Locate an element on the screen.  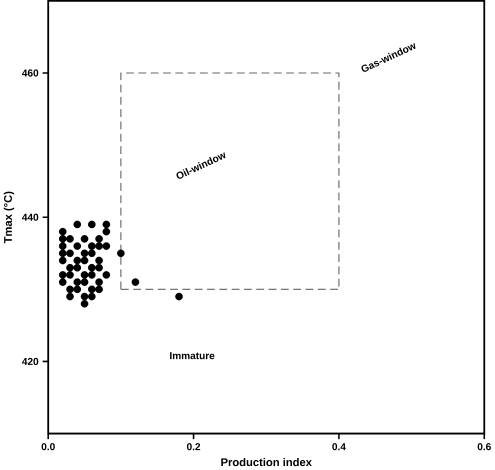
y-axis-title: Tmax (°C) is located at coordinates (9, 218).